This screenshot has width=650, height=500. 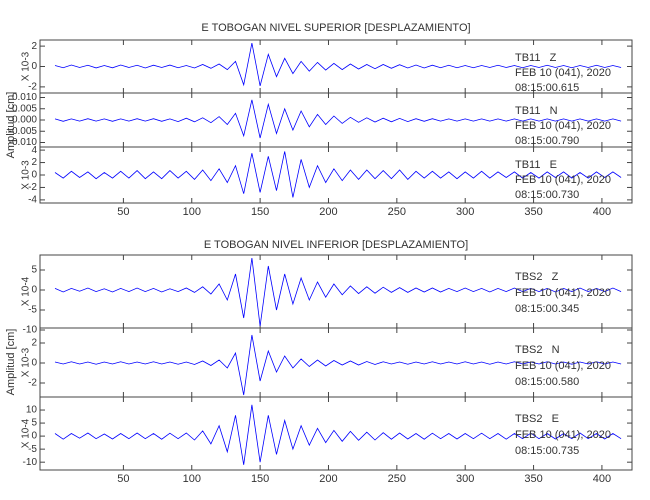 I want to click on time-label: 08:15:00.615, so click(x=547, y=88).